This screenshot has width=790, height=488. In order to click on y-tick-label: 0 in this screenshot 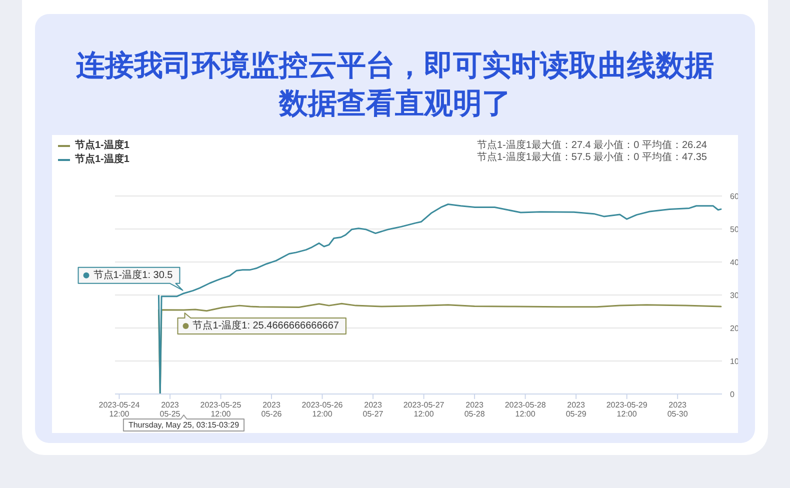, I will do `click(732, 394)`.